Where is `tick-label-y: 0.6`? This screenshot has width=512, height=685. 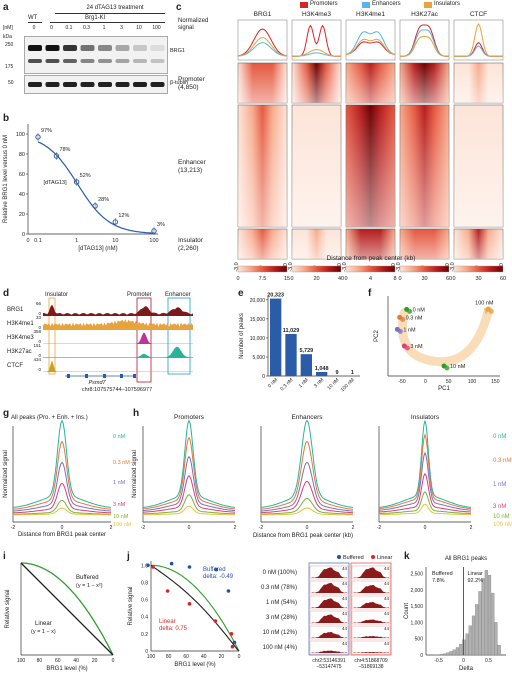
tick-label-y: 0.6 is located at coordinates (144, 601).